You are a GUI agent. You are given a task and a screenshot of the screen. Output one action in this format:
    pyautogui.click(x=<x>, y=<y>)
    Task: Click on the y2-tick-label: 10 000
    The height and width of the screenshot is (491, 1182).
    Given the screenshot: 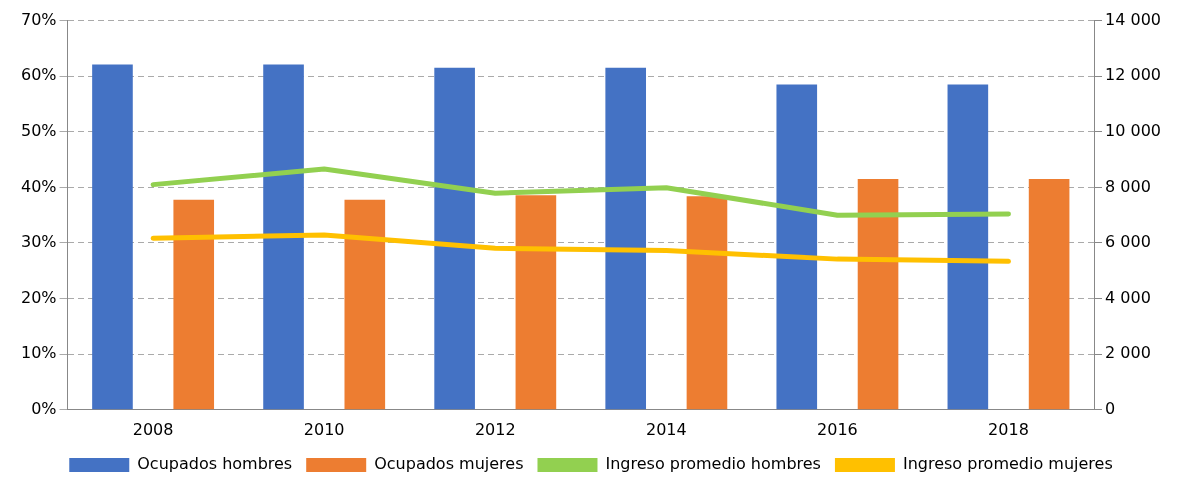 What is the action you would take?
    pyautogui.click(x=1133, y=130)
    